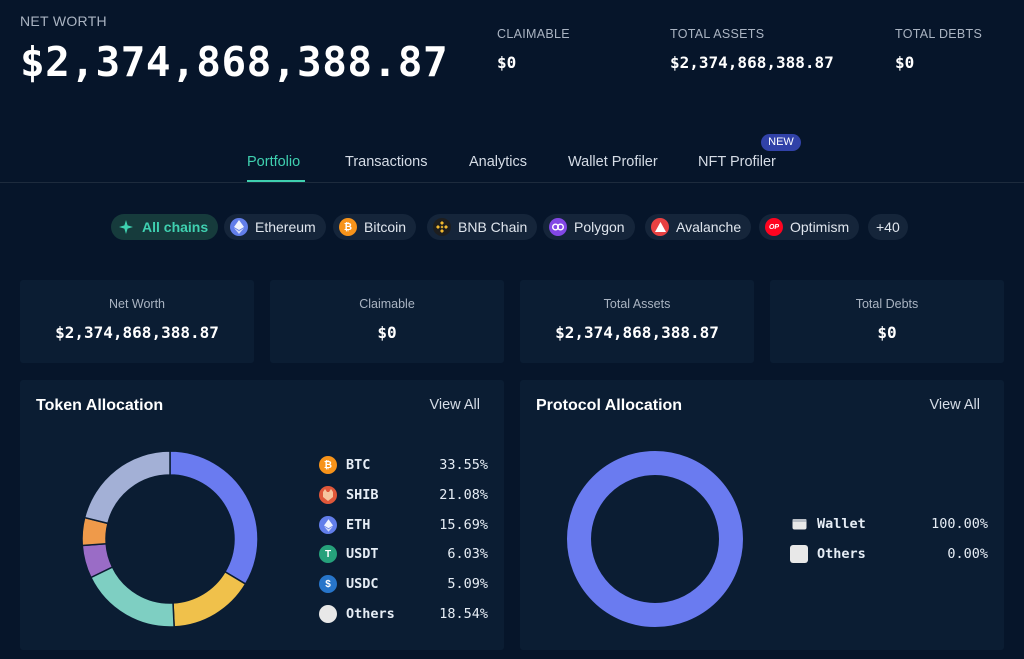 The height and width of the screenshot is (659, 1024). What do you see at coordinates (967, 554) in the screenshot?
I see `legend-pct: 0.00%` at bounding box center [967, 554].